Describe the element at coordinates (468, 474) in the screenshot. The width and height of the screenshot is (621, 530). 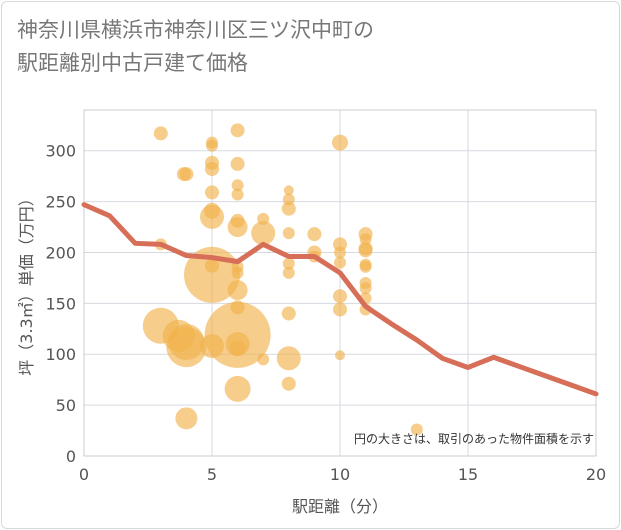
I see `x-tick-3: 15` at that location.